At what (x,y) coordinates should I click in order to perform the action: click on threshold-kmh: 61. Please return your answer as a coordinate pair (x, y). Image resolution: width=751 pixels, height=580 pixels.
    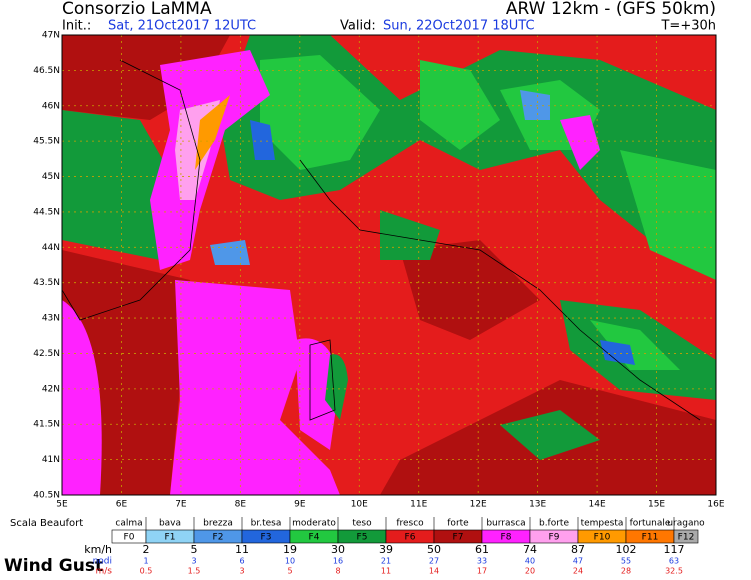
    Looking at the image, I should click on (482, 549).